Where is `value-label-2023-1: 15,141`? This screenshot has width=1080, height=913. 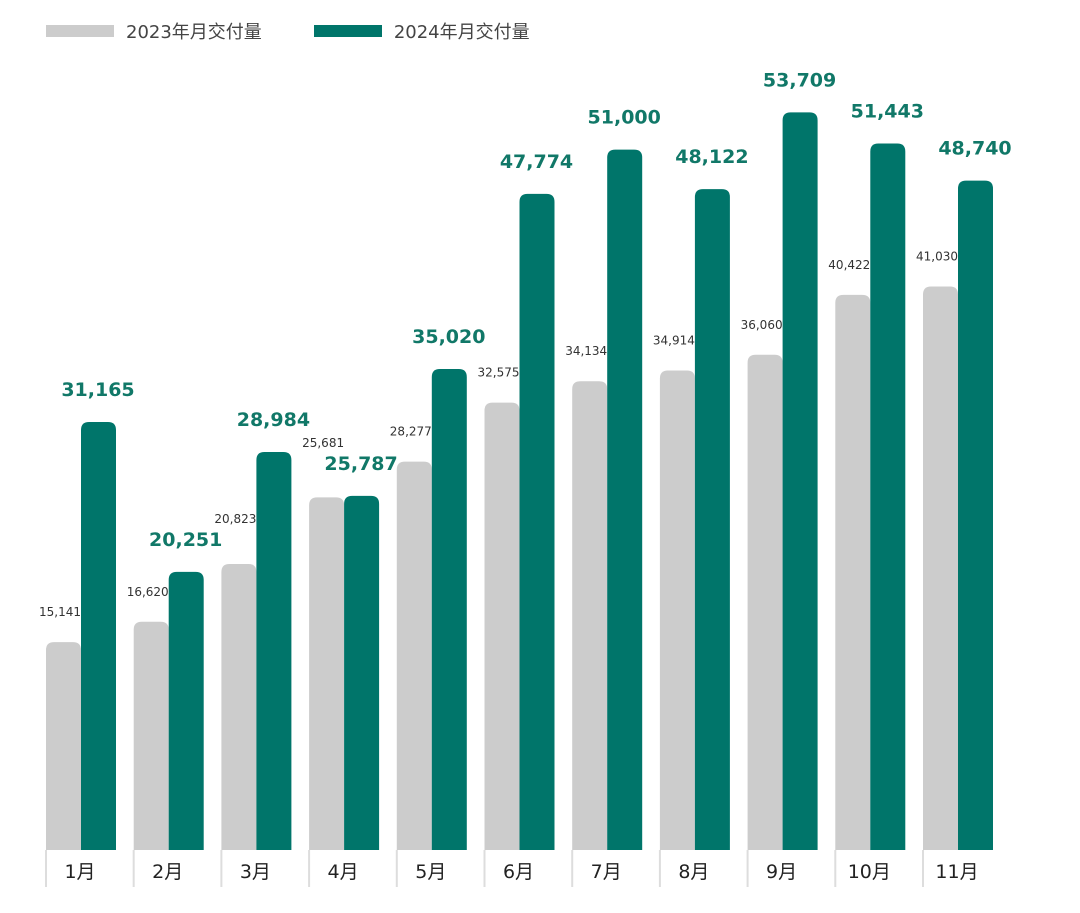 value-label-2023-1: 15,141 is located at coordinates (60, 612).